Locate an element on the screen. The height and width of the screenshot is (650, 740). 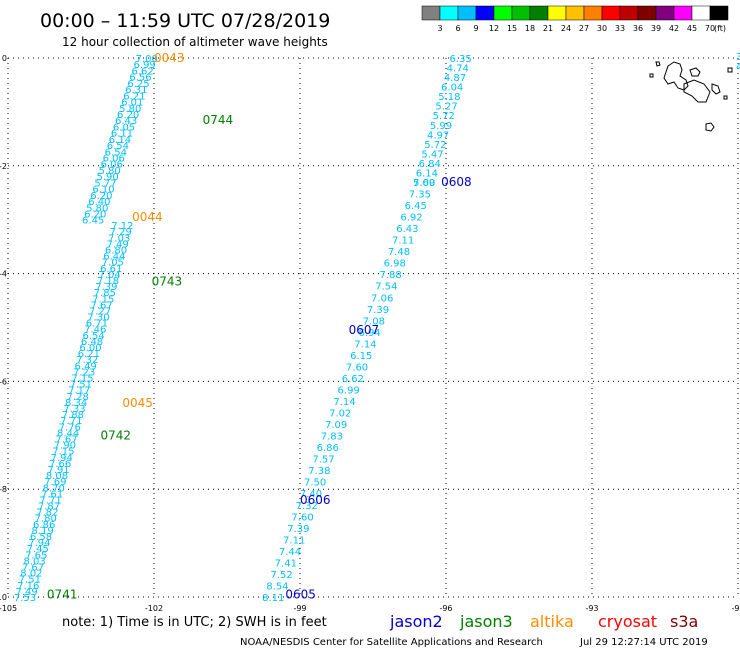
x-tick-label: -102 is located at coordinates (154, 608).